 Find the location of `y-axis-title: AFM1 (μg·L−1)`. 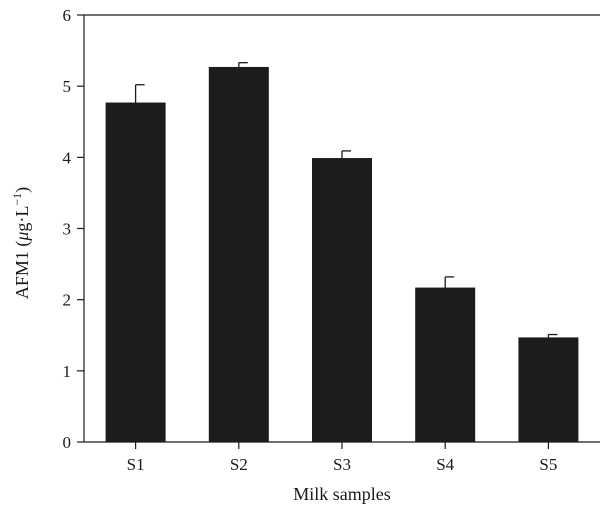

y-axis-title: AFM1 (μg·L−1) is located at coordinates (21, 243).